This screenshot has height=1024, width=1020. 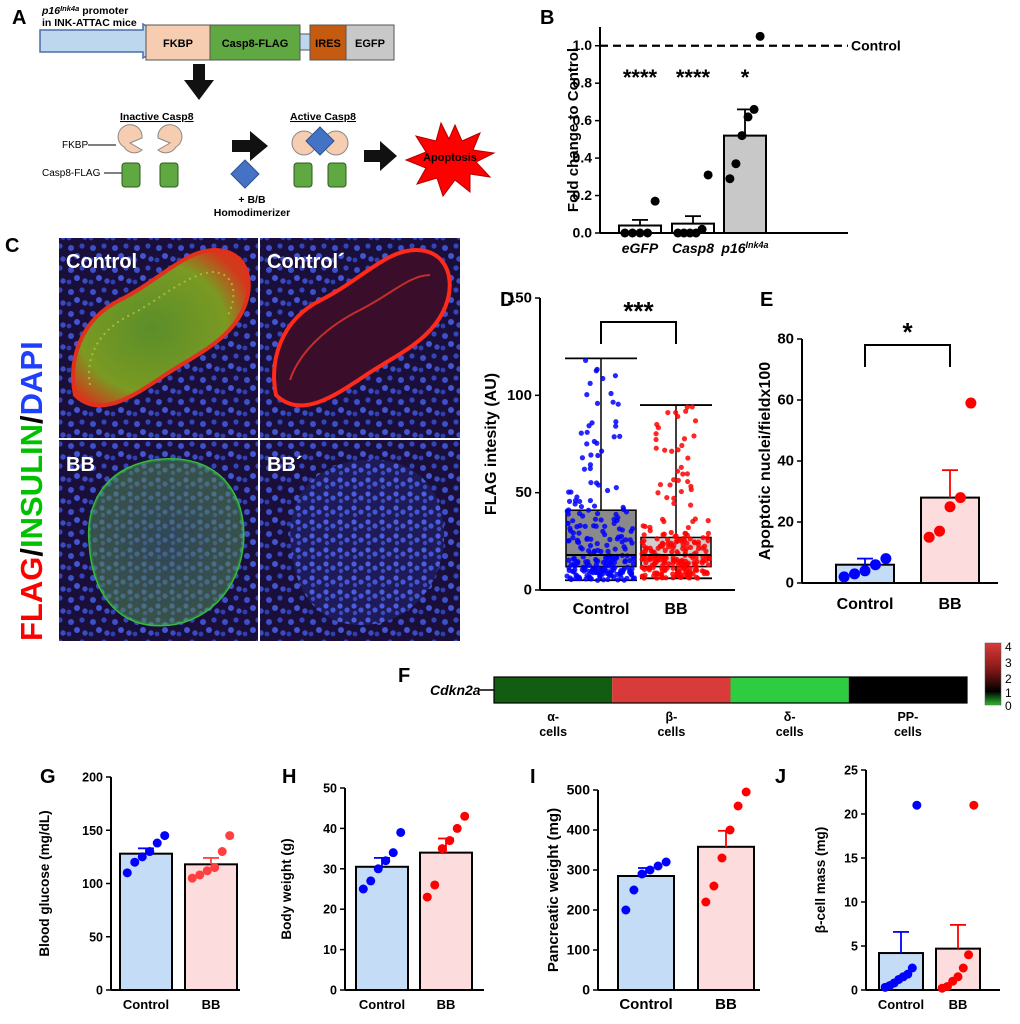 What do you see at coordinates (19, 18) in the screenshot?
I see `panel-letter-a: A` at bounding box center [19, 18].